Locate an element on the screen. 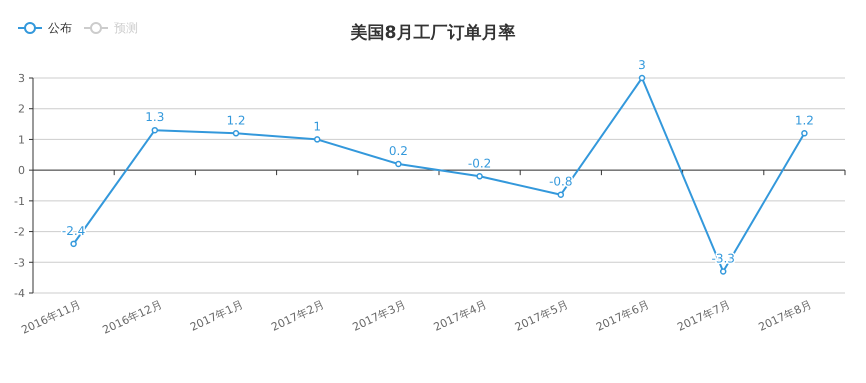 This screenshot has height=383, width=866. y-tick-label: 1 is located at coordinates (21, 139).